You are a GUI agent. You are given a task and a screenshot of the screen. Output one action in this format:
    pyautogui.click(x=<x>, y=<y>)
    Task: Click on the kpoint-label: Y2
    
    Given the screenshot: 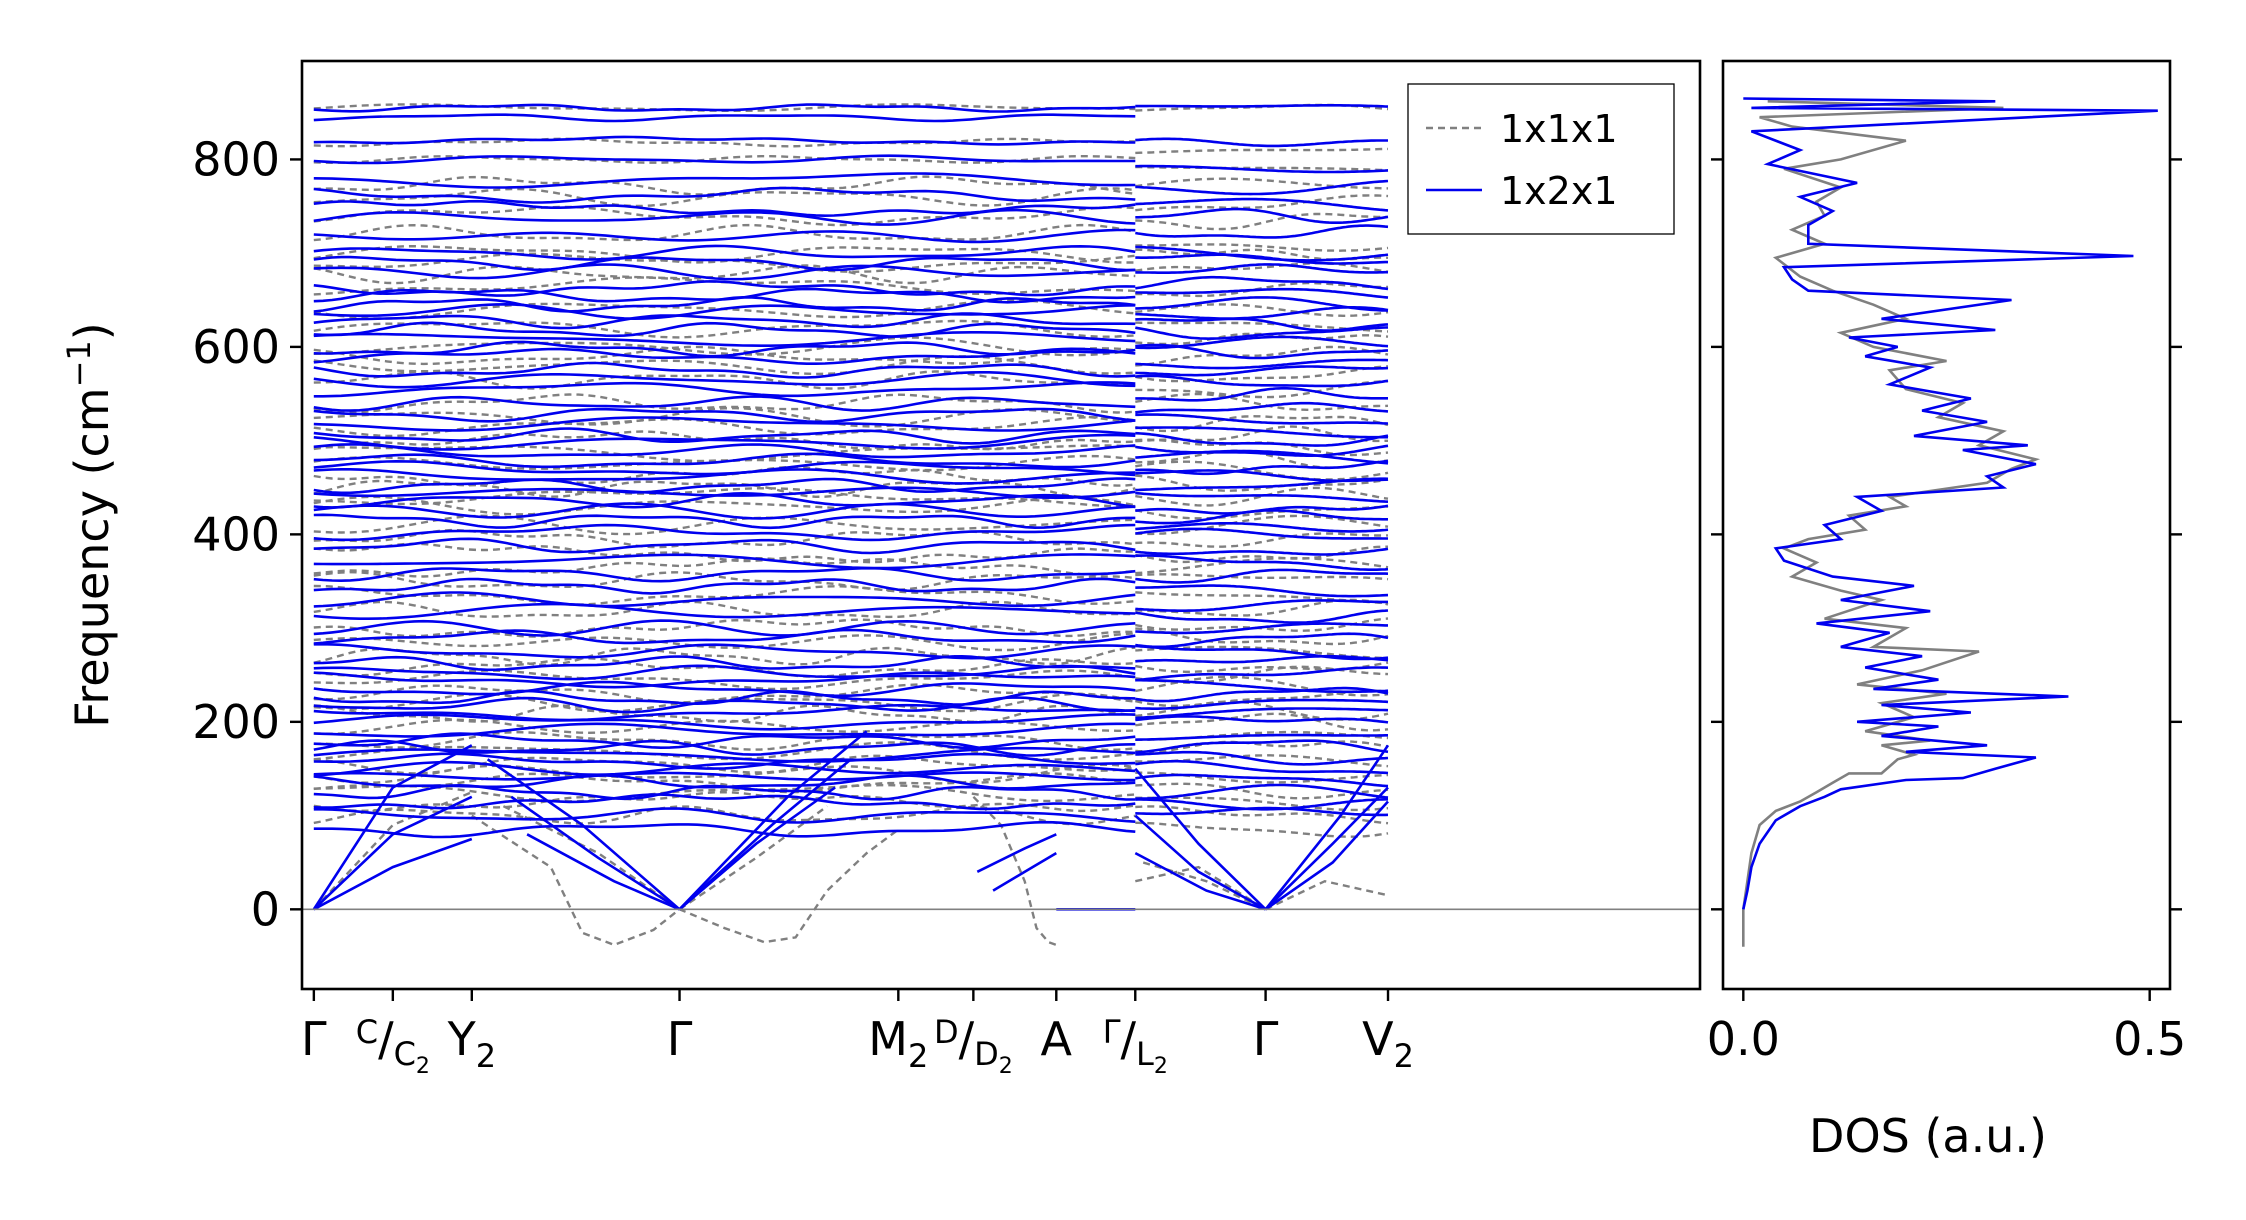 What is the action you would take?
    pyautogui.click(x=471, y=1043)
    